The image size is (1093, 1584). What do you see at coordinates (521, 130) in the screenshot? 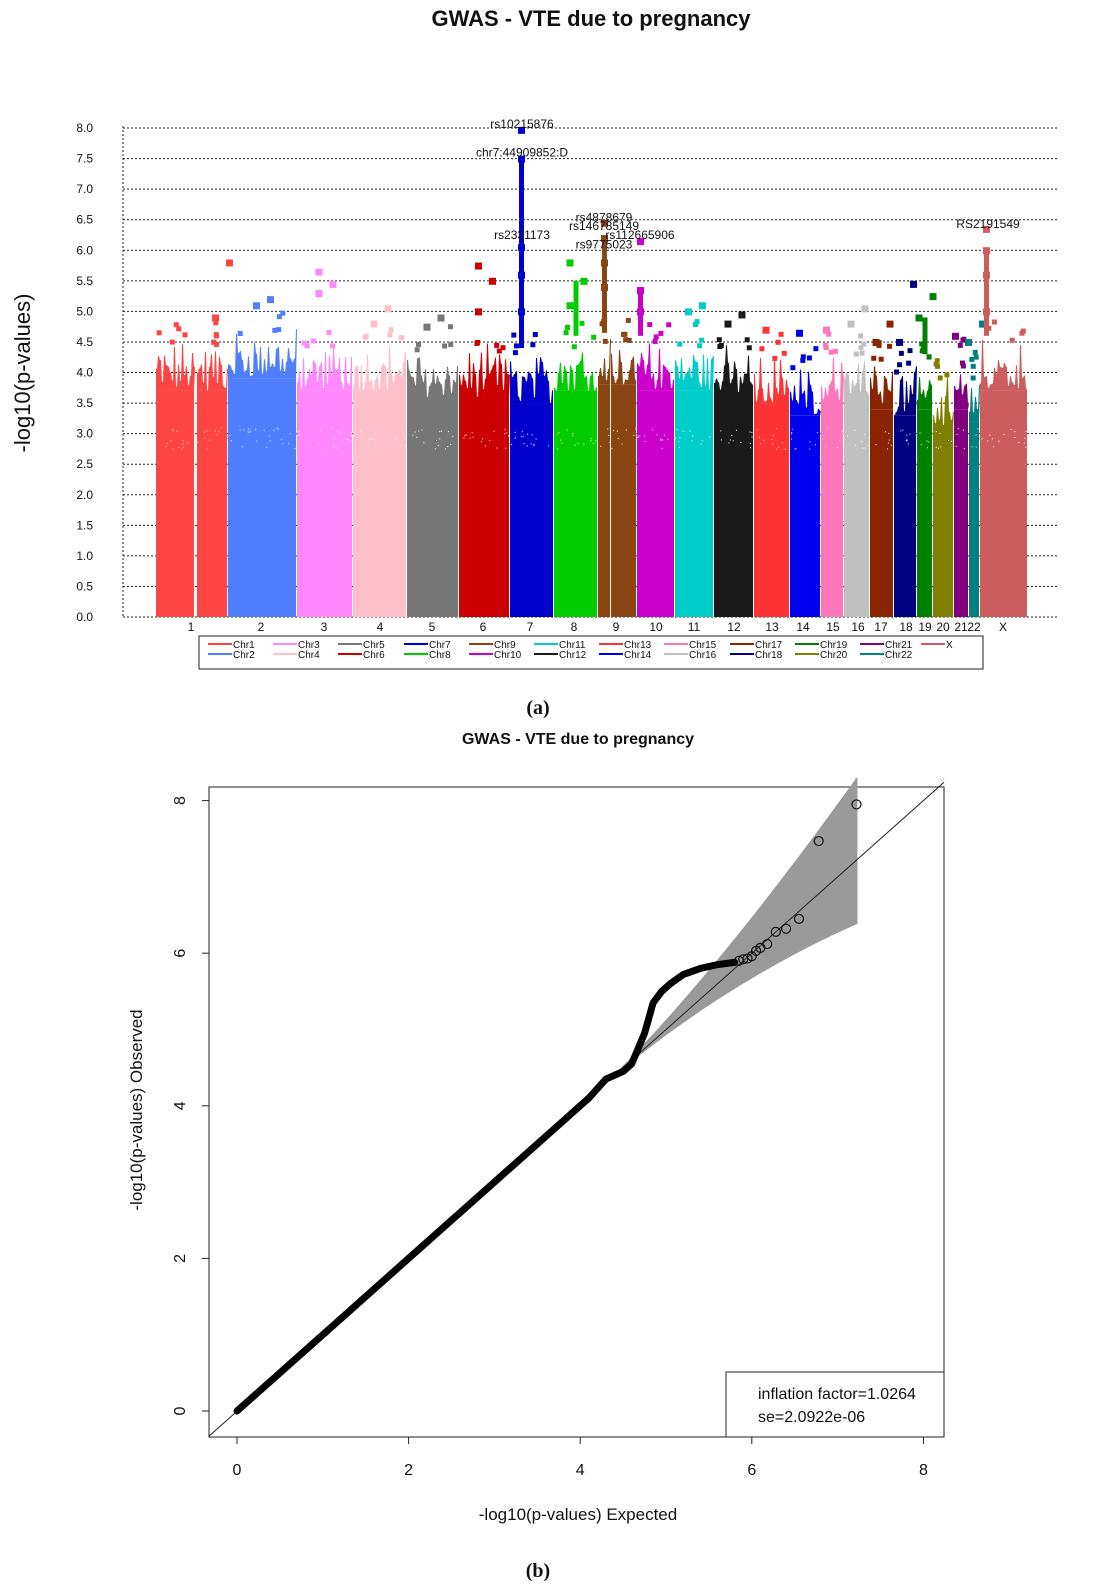
I see `chromosome-7-hit` at bounding box center [521, 130].